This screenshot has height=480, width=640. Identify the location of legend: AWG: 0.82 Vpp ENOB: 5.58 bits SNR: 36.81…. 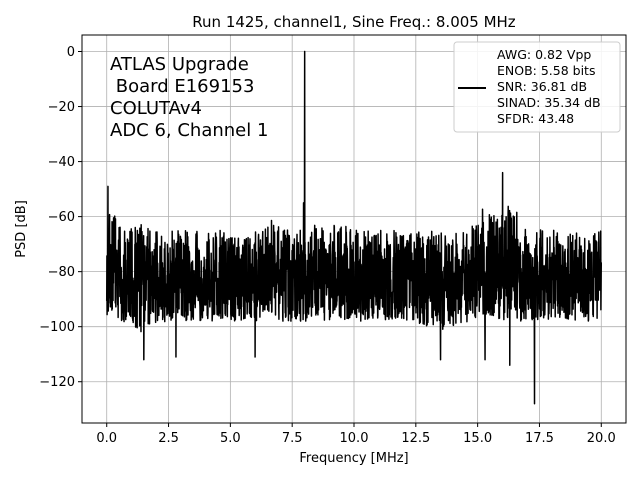
(537, 87).